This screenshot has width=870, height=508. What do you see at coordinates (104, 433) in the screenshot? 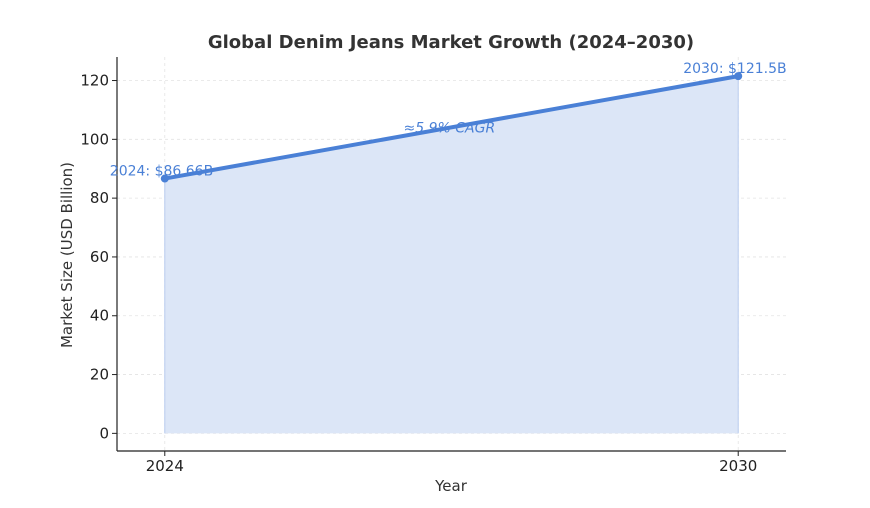
I see `y-tick-label: 0` at bounding box center [104, 433].